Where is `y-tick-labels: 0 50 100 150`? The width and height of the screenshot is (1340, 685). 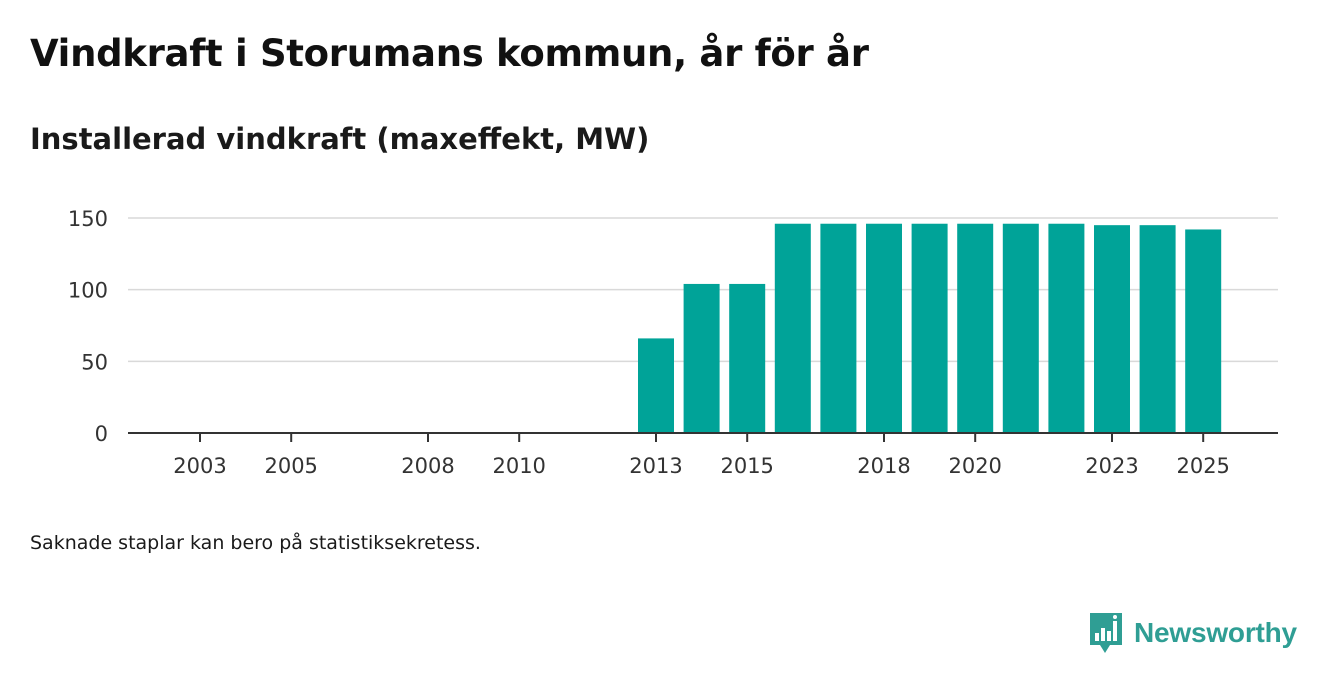
y-tick-labels: 0 50 100 150 is located at coordinates (88, 326).